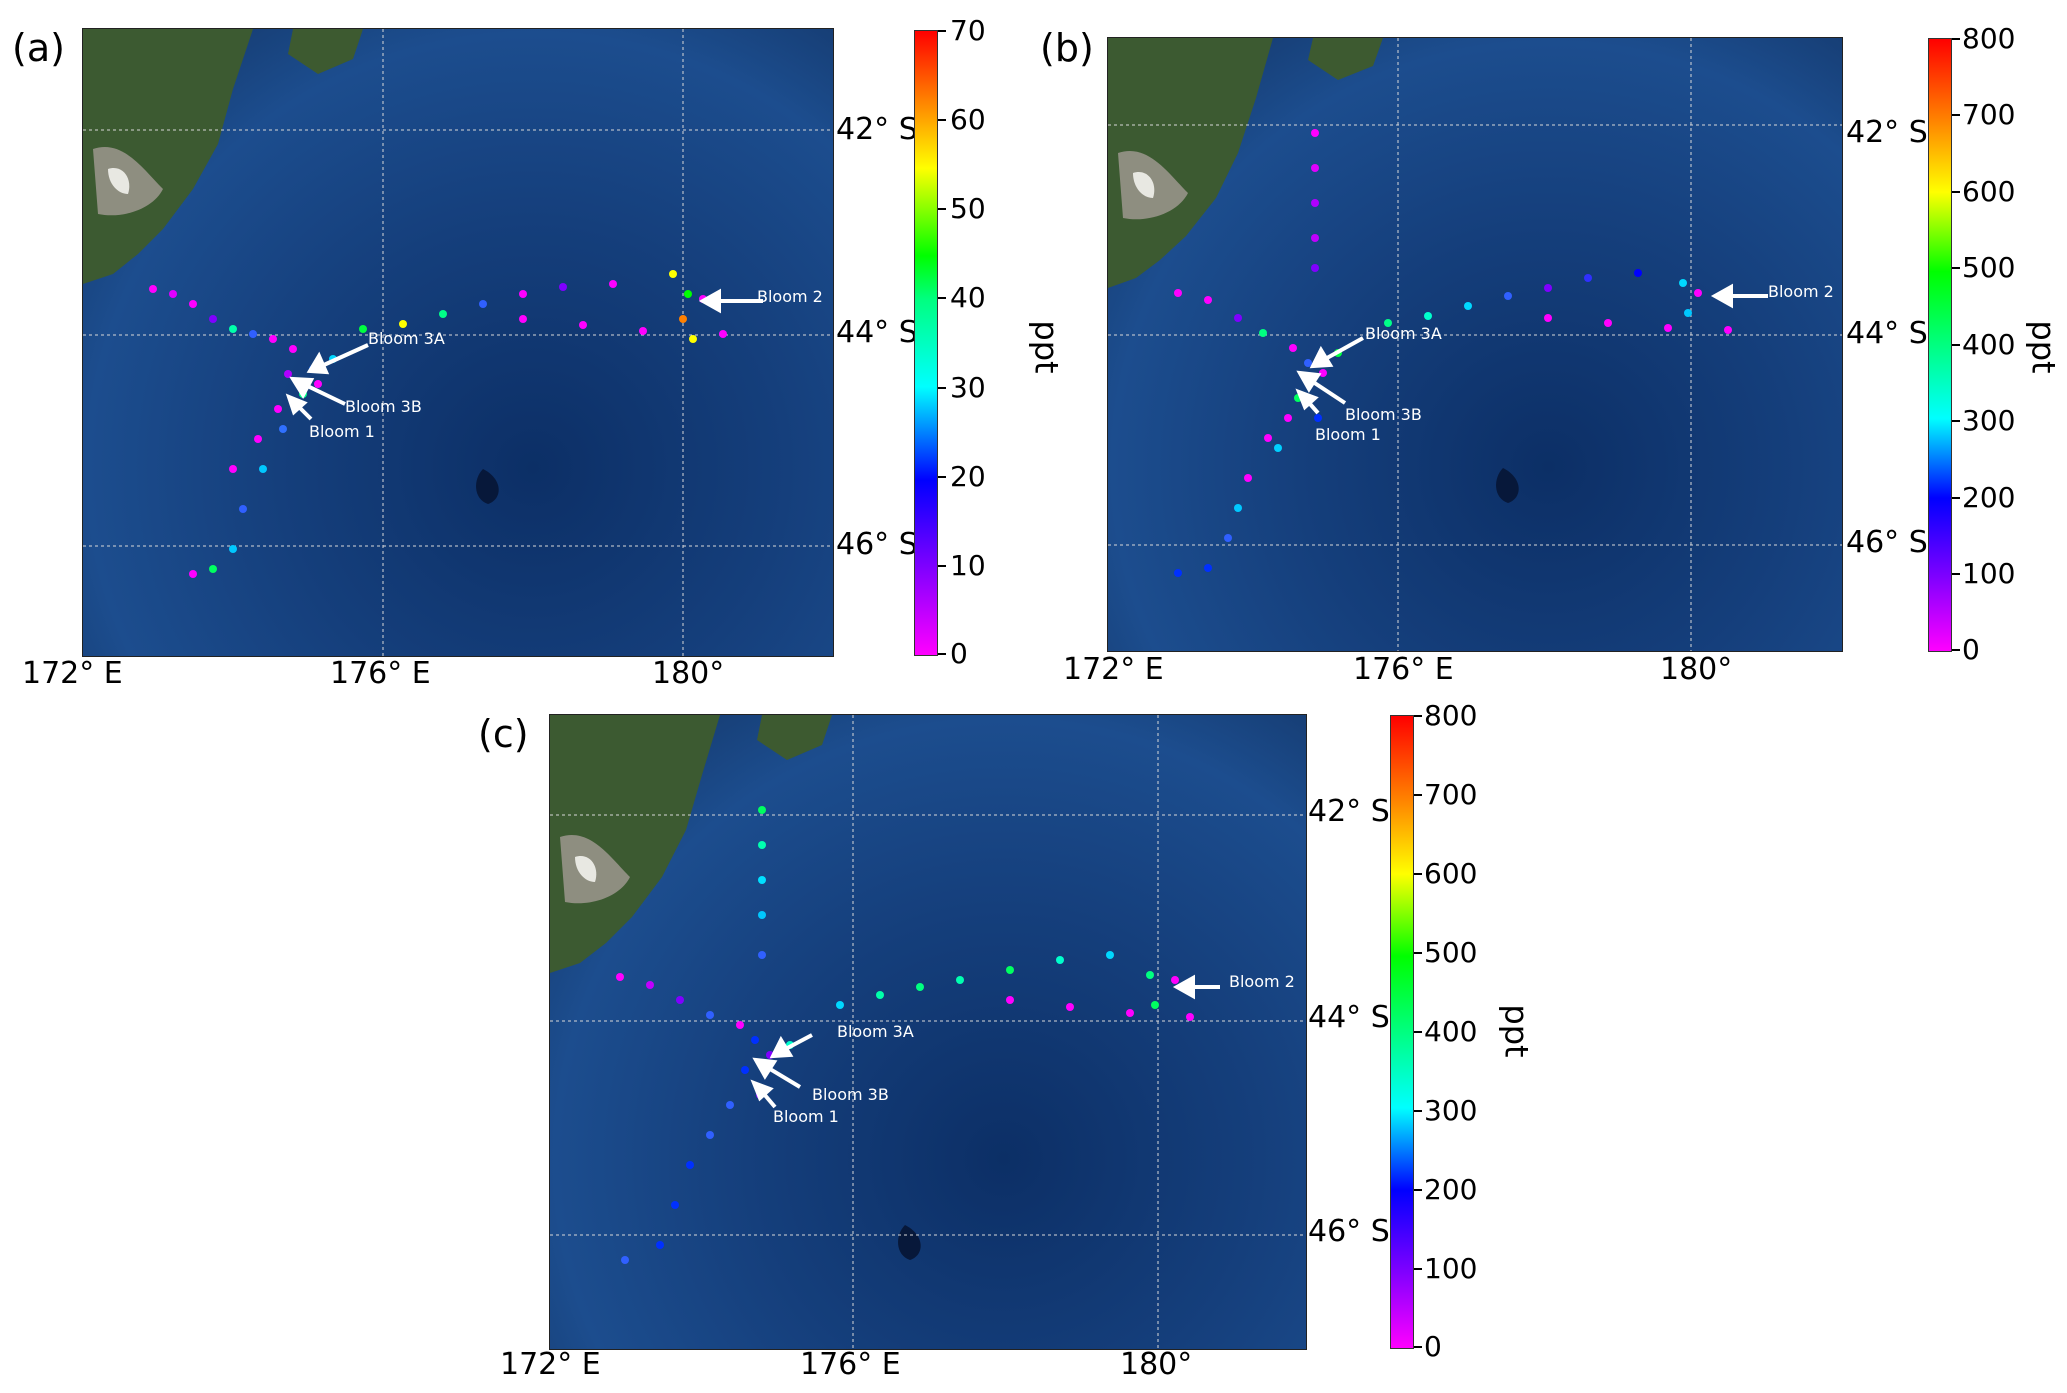  Describe the element at coordinates (968, 30) in the screenshot. I see `colorbar-tick: 70` at that location.